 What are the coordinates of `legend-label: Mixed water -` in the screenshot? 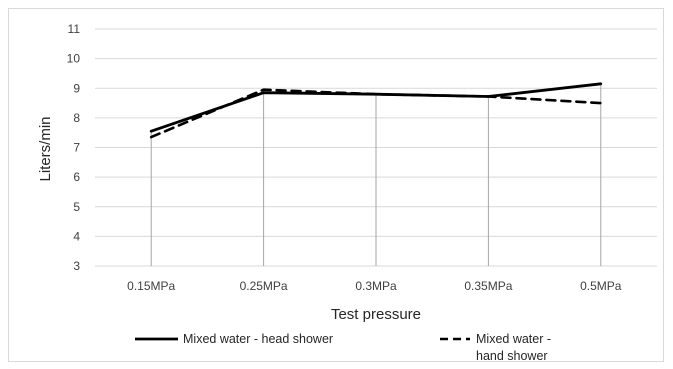 It's located at (513, 339).